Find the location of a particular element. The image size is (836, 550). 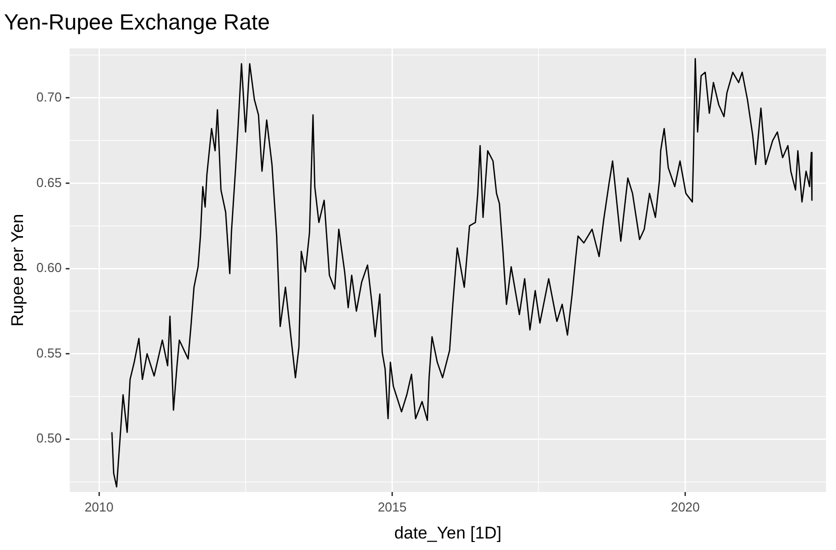

y-tick-label: 0.55 is located at coordinates (49, 352).